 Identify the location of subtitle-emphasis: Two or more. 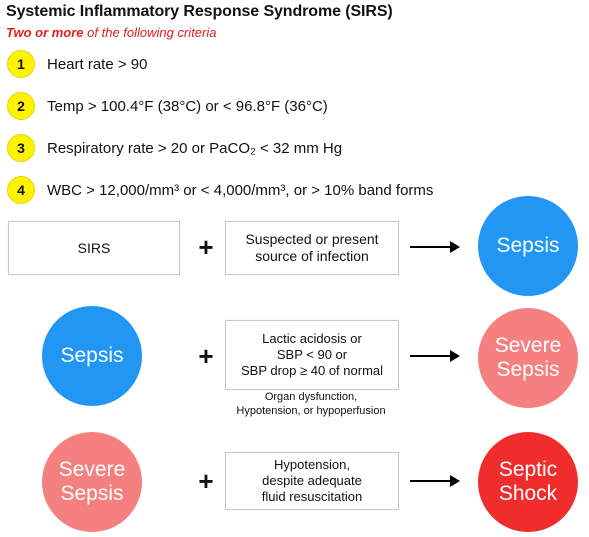
(45, 32).